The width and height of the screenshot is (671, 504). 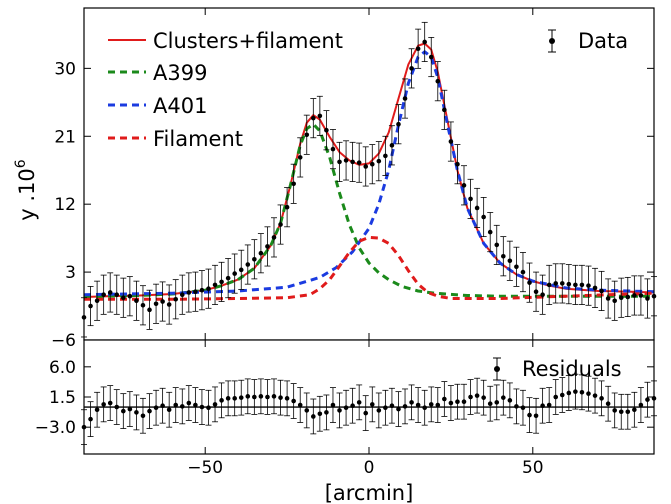 What do you see at coordinates (26, 190) in the screenshot?
I see `svg-text: y .106` at bounding box center [26, 190].